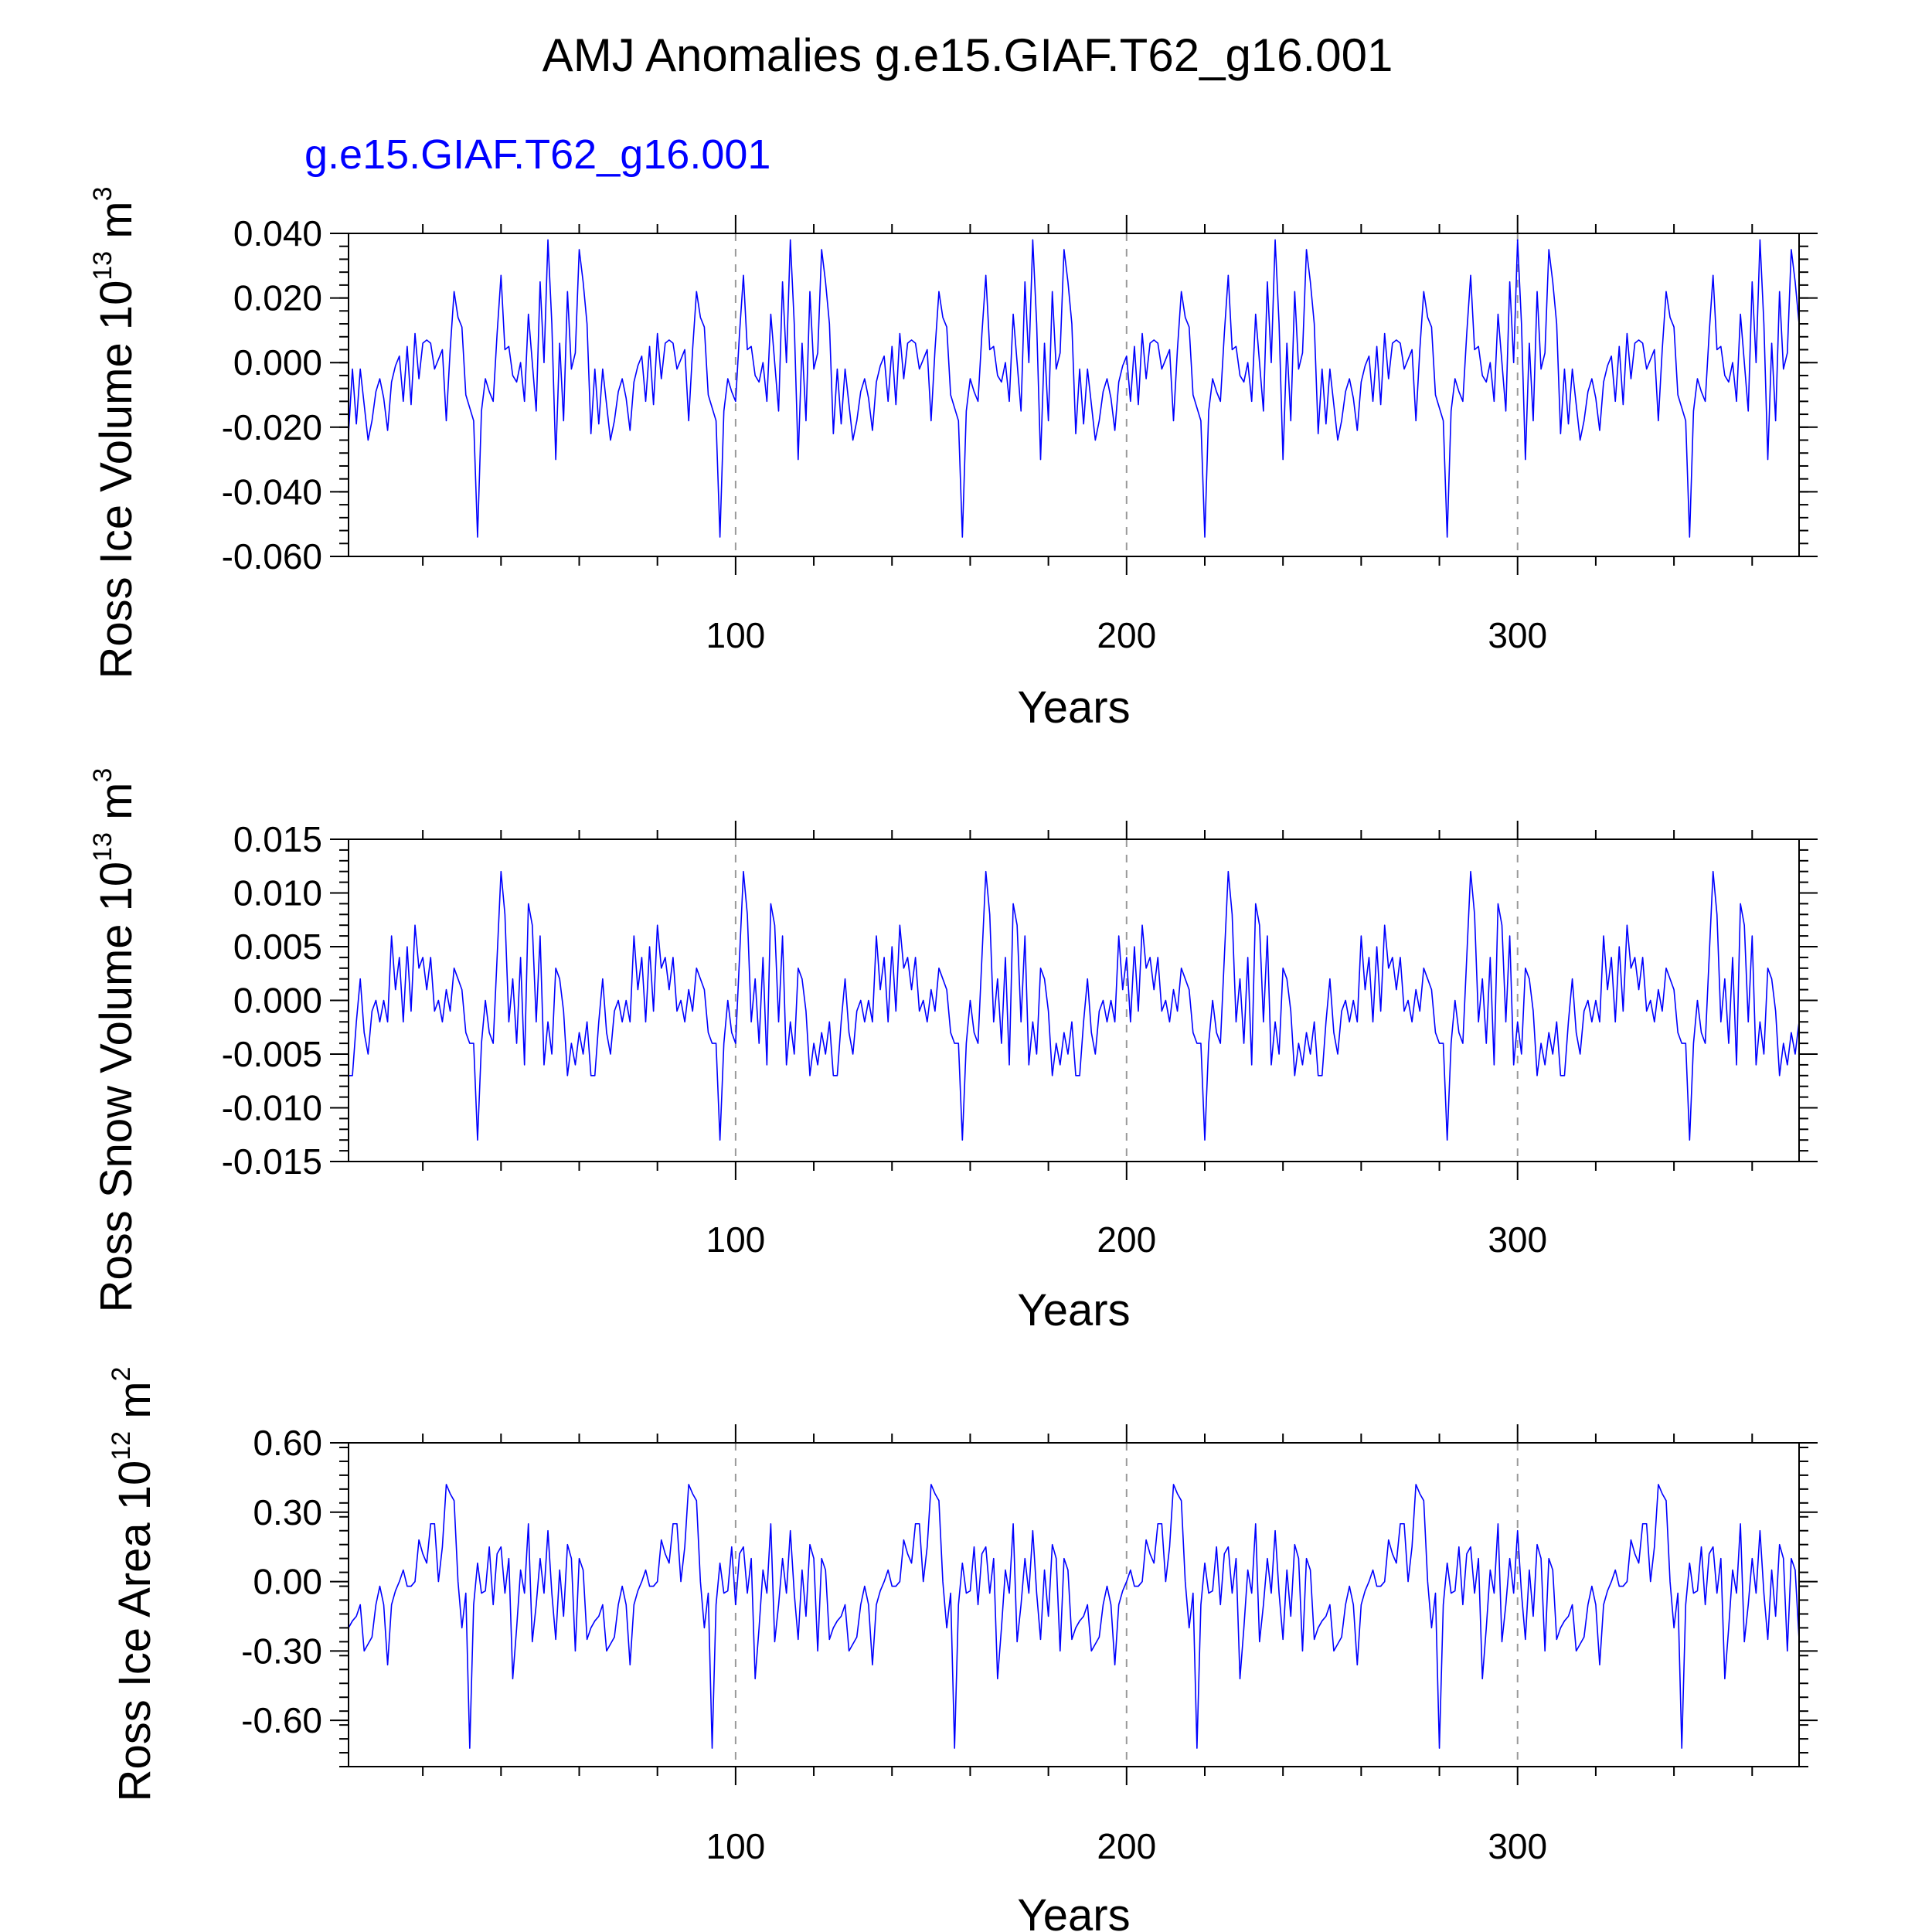  I want to click on figure-subtitle: g.e15.GIAF.T62_g16.001, so click(537, 154).